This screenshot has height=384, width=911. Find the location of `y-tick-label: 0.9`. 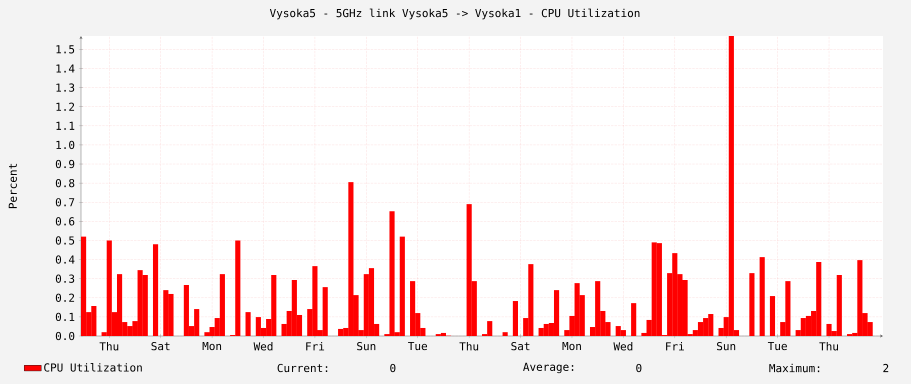

y-tick-label: 0.9 is located at coordinates (65, 164).